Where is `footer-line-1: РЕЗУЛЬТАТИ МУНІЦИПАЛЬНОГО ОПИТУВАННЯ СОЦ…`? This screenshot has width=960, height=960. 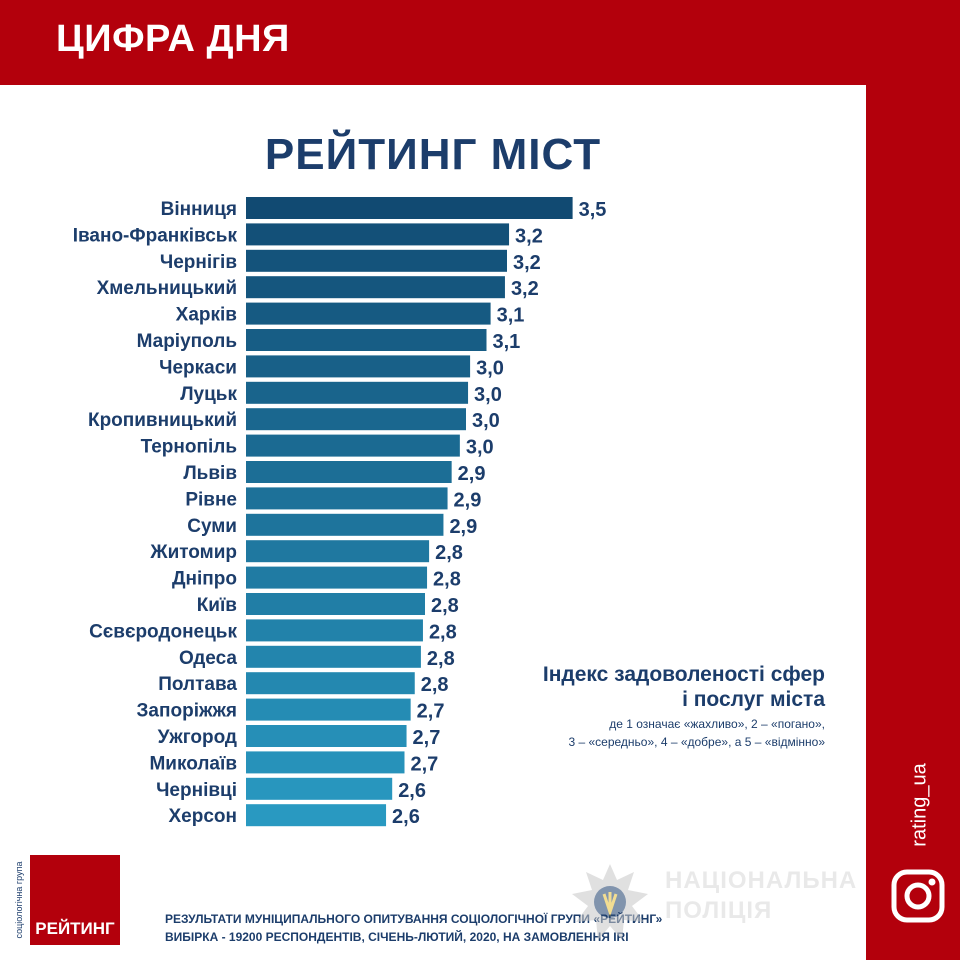
footer-line-1: РЕЗУЛЬТАТИ МУНІЦИПАЛЬНОГО ОПИТУВАННЯ СОЦ… is located at coordinates (414, 919).